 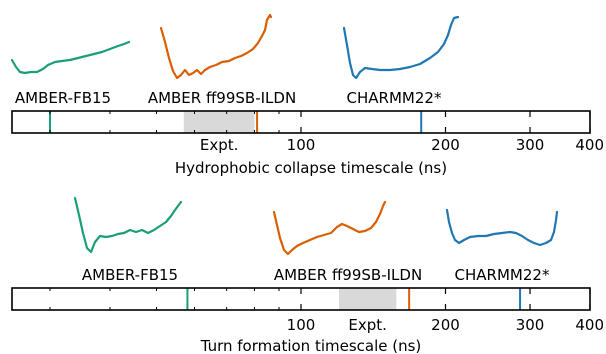 What do you see at coordinates (311, 345) in the screenshot?
I see `x-axis-label: Turn formation timescale (ns)` at bounding box center [311, 345].